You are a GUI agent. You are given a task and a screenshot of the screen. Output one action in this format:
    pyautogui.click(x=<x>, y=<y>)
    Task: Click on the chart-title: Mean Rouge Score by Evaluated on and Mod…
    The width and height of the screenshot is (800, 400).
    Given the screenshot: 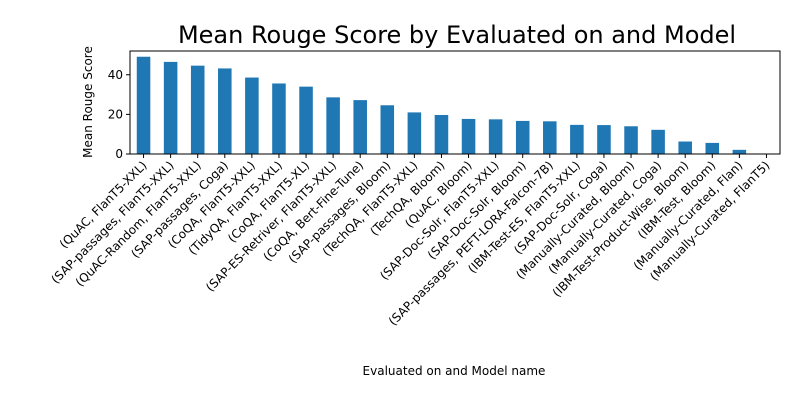 What is the action you would take?
    pyautogui.click(x=457, y=35)
    